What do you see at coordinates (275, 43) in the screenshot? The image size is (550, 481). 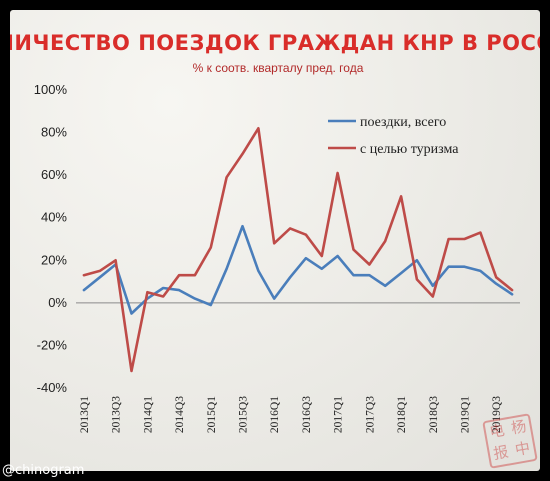 I see `chart-title: КОЛИЧЕСТВО ПОЕЗДОК ГРАЖДАН КНР В РОССИЮ` at bounding box center [275, 43].